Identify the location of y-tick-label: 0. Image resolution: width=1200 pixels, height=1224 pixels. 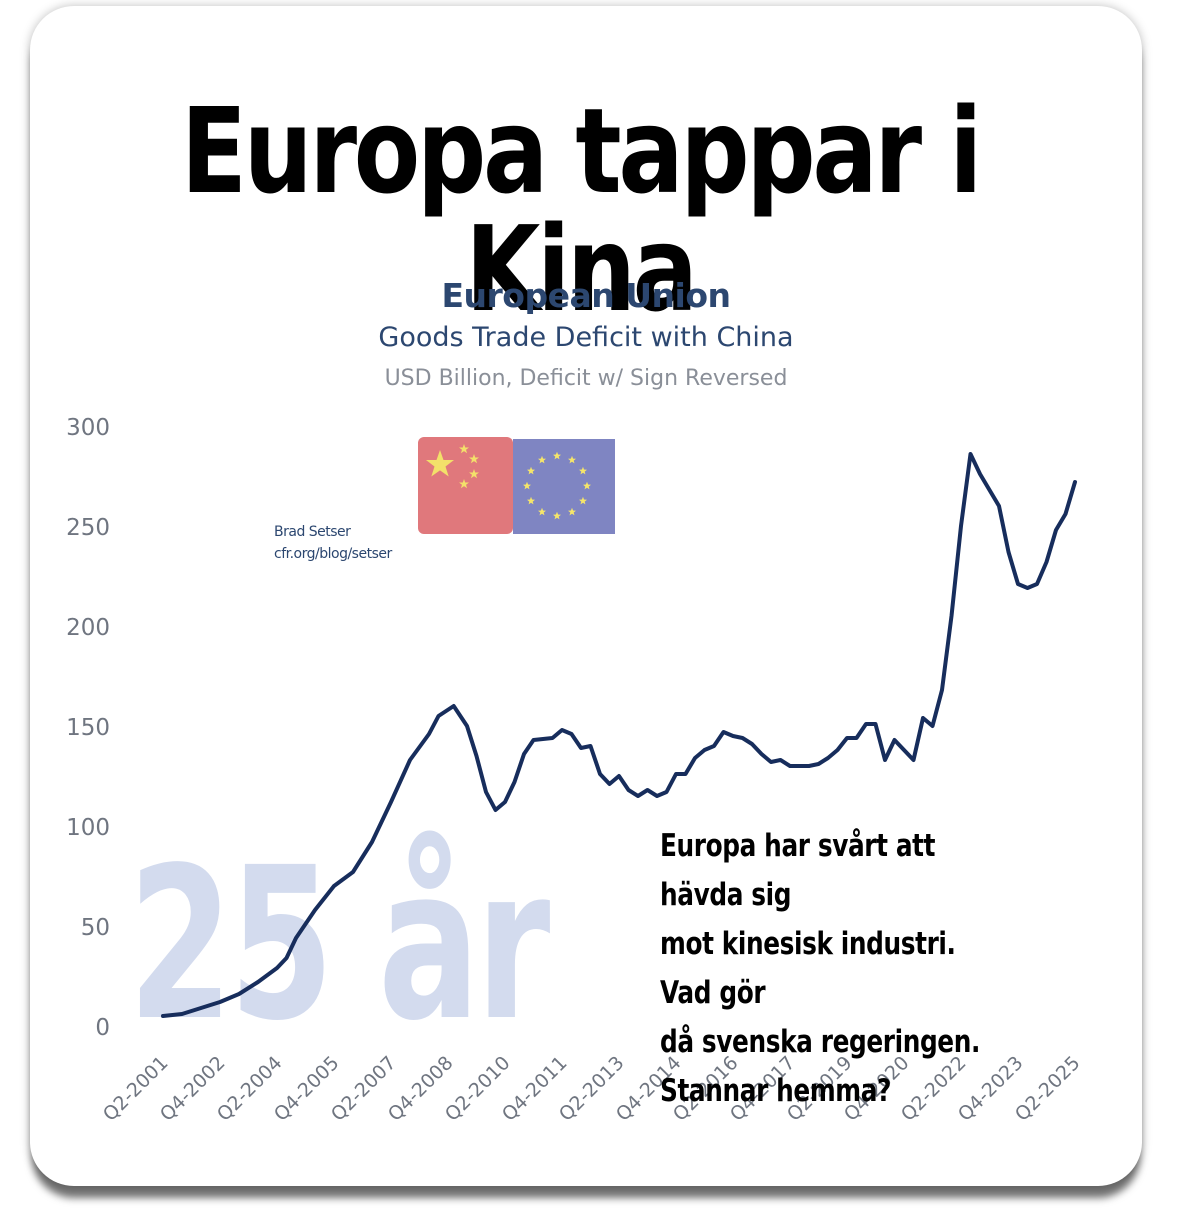
(102, 1028).